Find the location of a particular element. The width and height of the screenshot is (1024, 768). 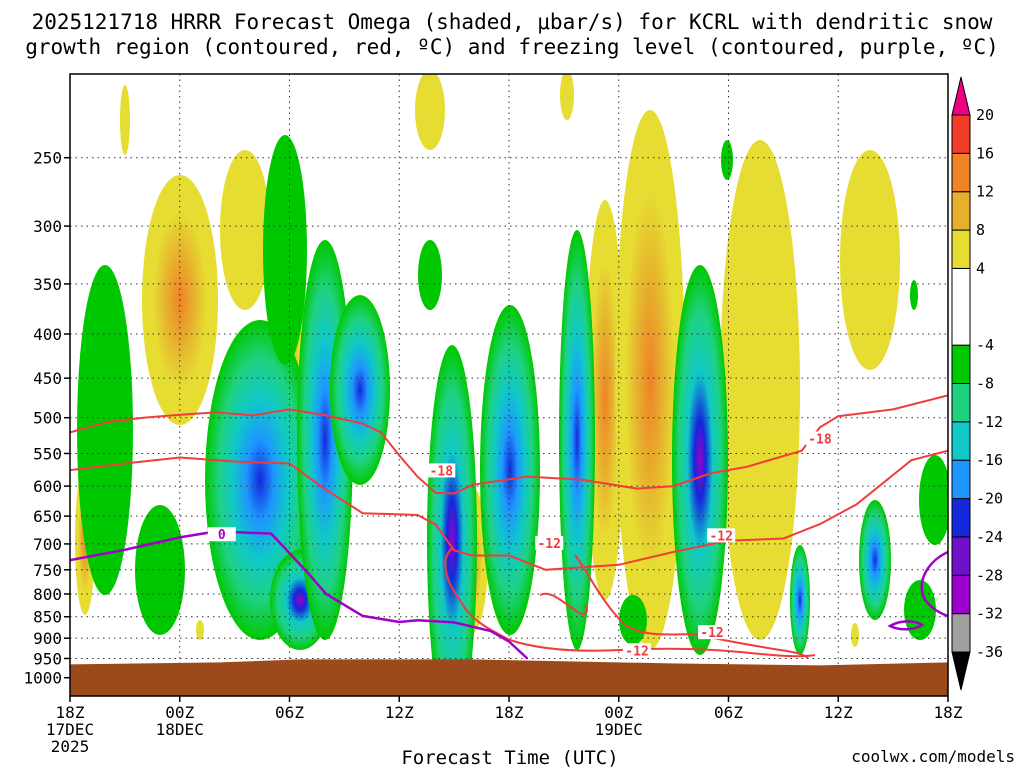

y-tick-label: 800 is located at coordinates (47, 594).